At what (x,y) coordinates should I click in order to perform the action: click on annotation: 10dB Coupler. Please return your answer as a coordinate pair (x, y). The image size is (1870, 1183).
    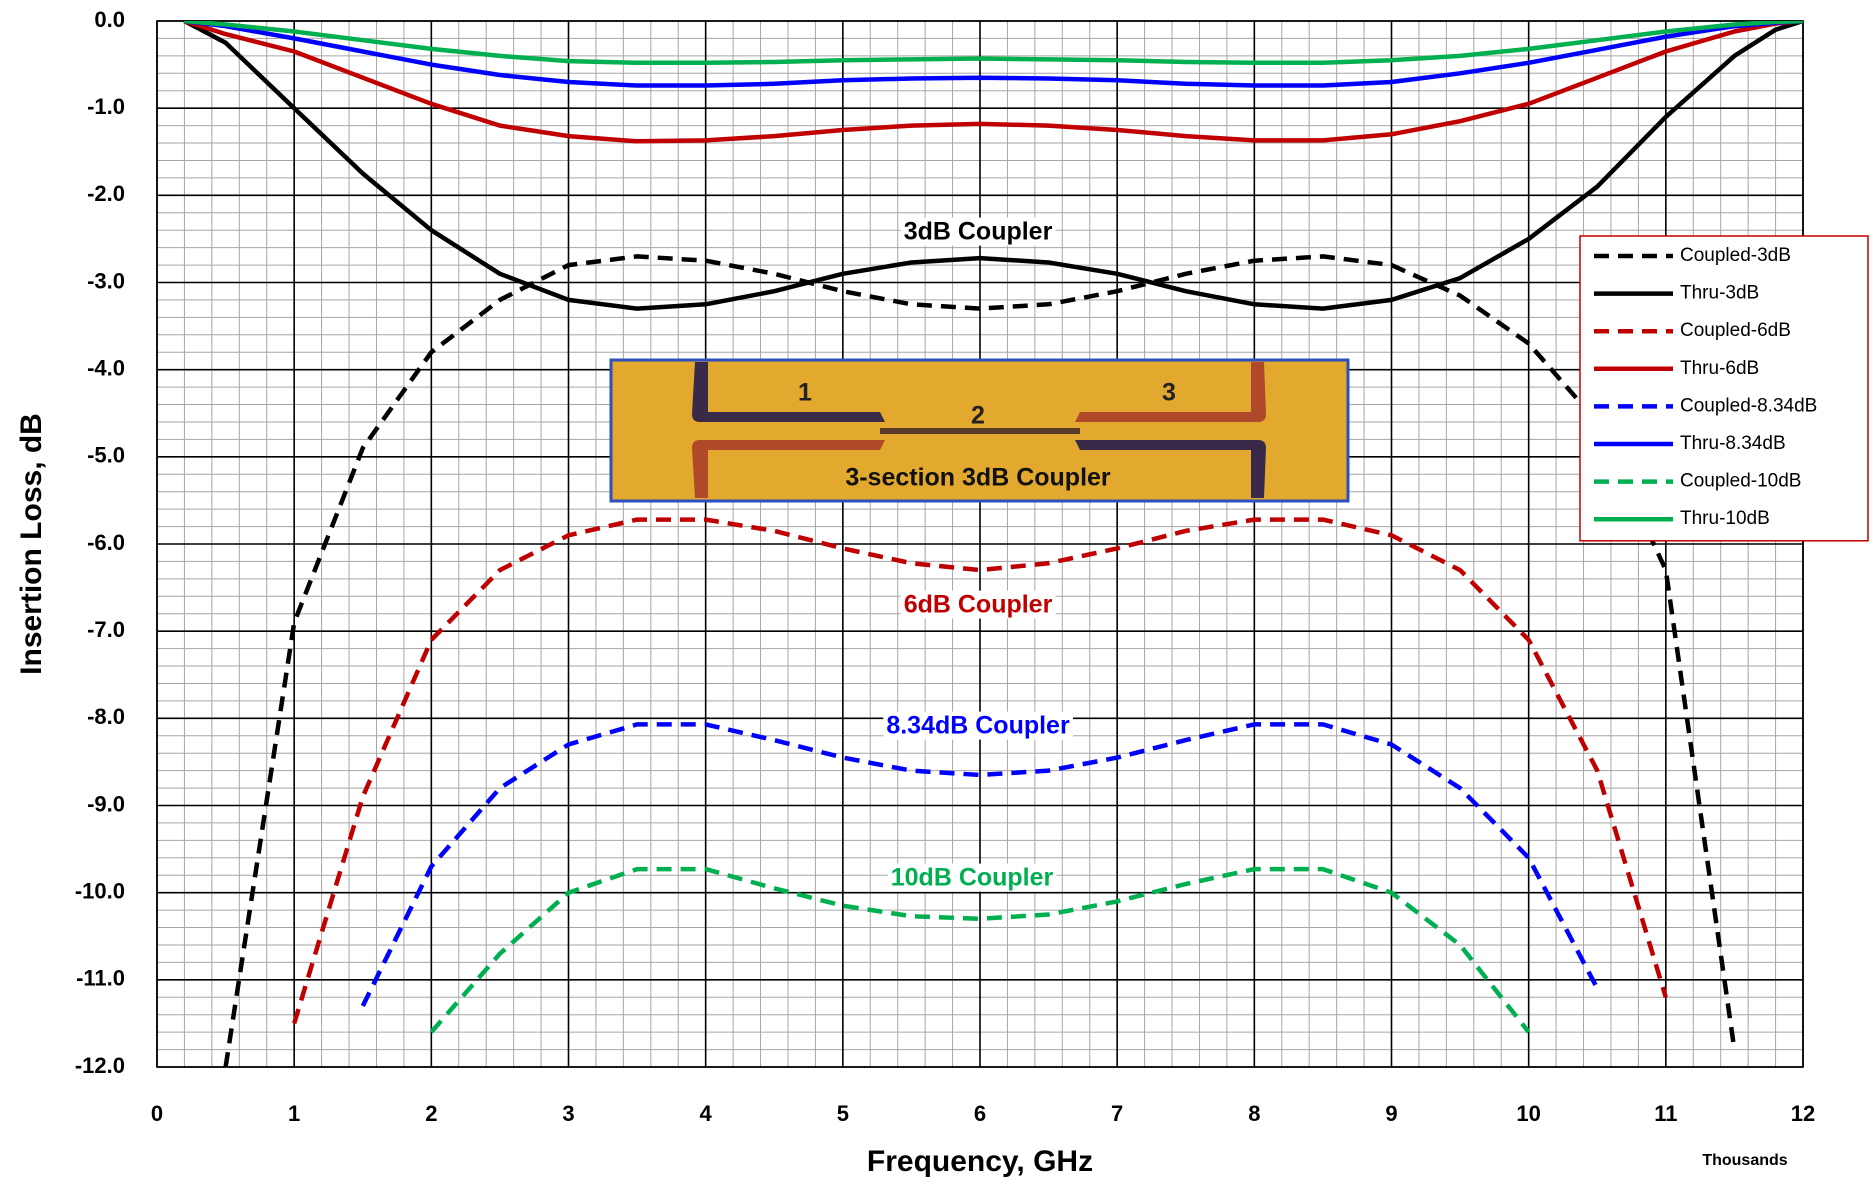
    Looking at the image, I should click on (972, 878).